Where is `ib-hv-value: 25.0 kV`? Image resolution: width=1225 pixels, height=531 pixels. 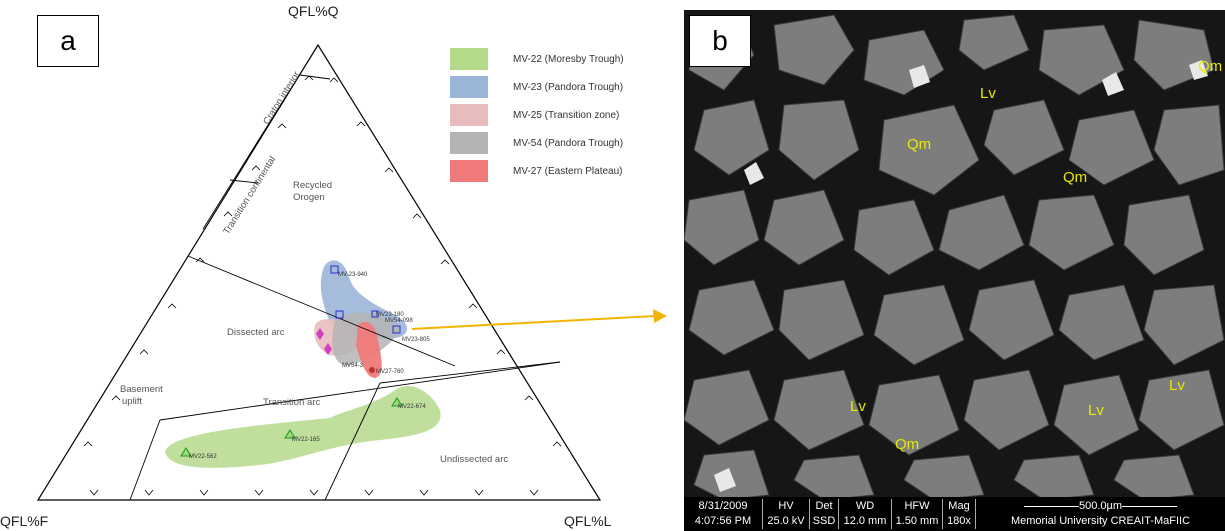
ib-hv-value: 25.0 kV is located at coordinates (786, 521).